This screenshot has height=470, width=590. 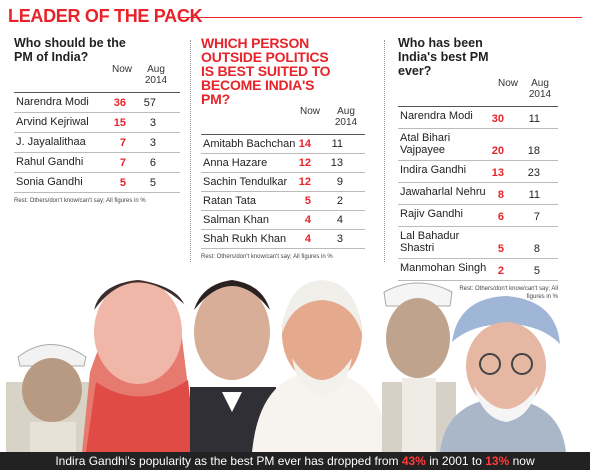 What do you see at coordinates (119, 103) in the screenshot?
I see `row-value-now: 36` at bounding box center [119, 103].